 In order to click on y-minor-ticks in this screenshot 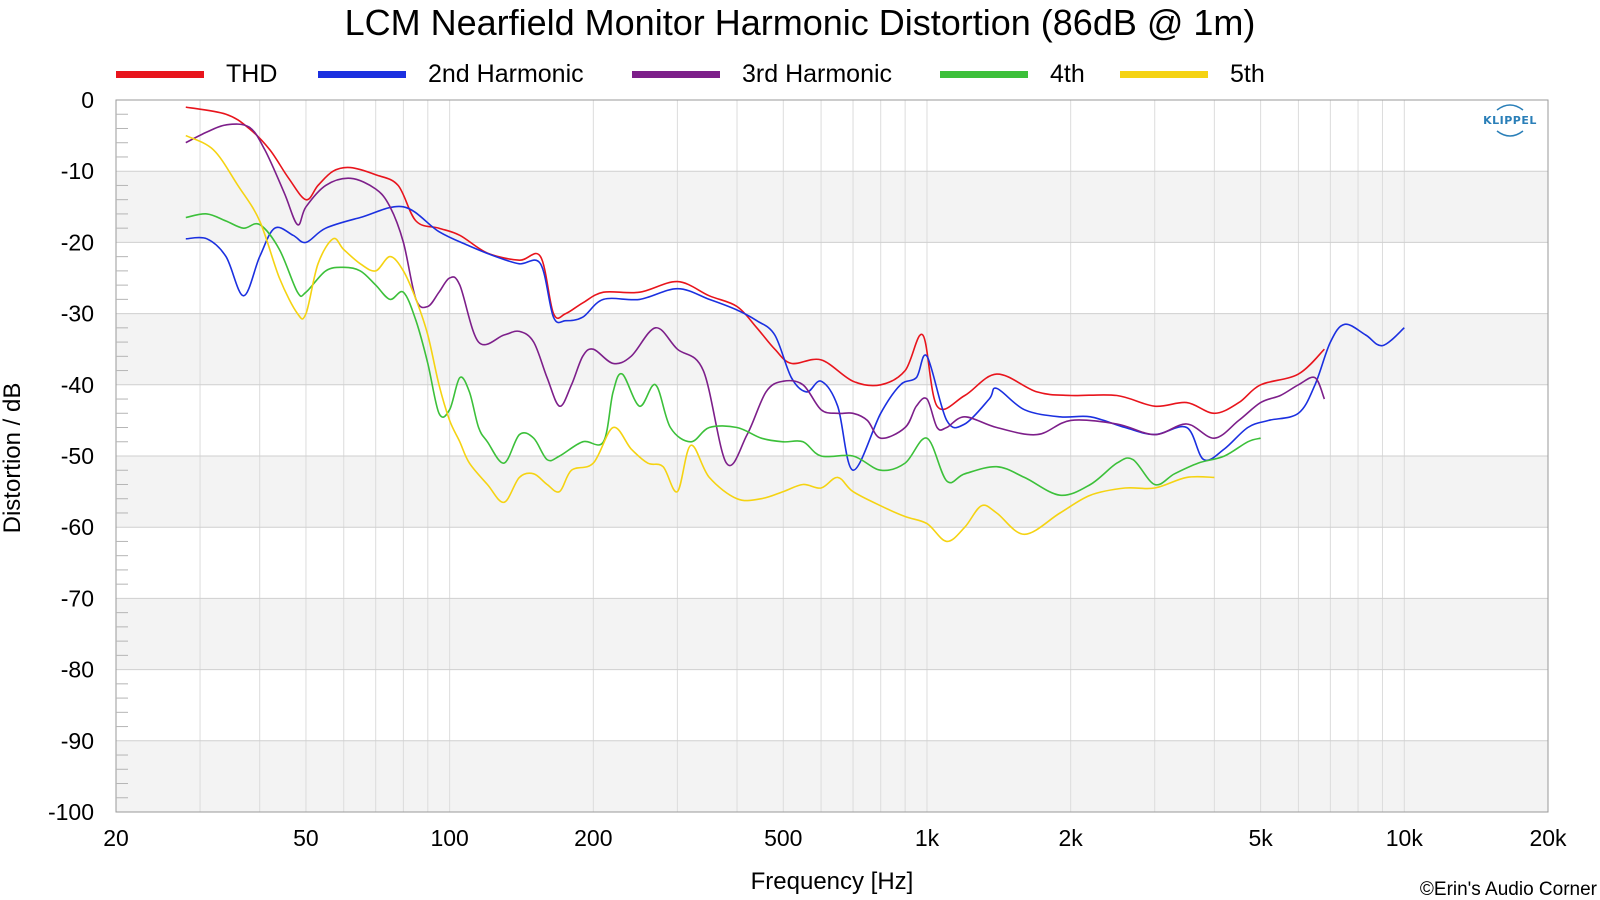, I will do `click(122, 456)`.